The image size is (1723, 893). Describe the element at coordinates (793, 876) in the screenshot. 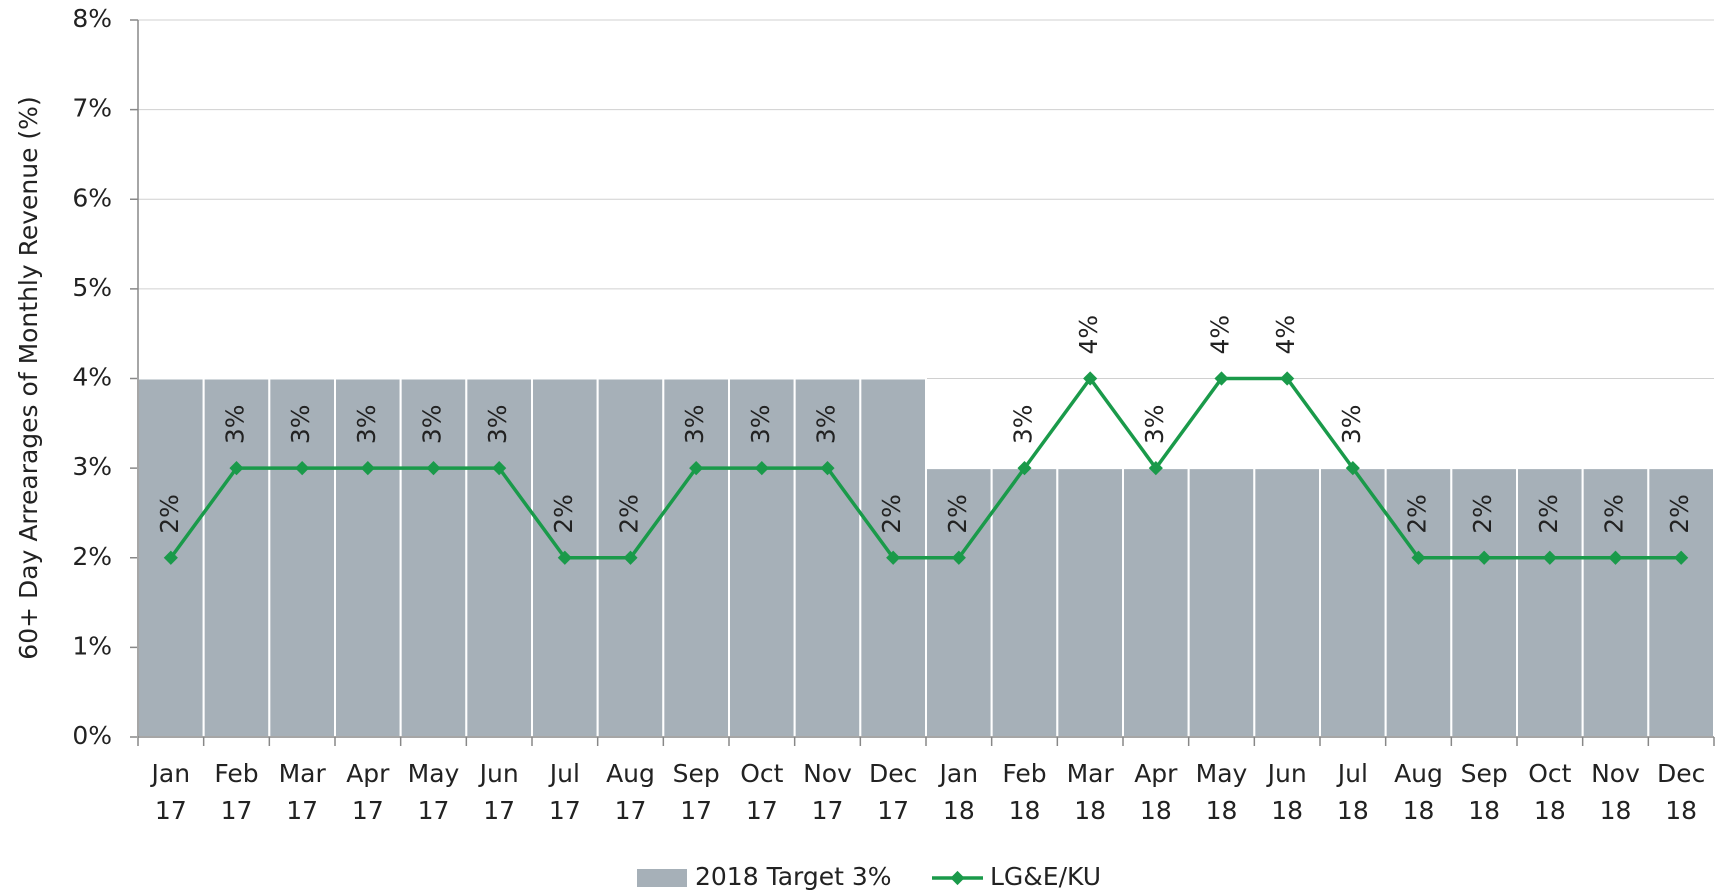

I see `legend-label: 2018 Target 3%` at that location.